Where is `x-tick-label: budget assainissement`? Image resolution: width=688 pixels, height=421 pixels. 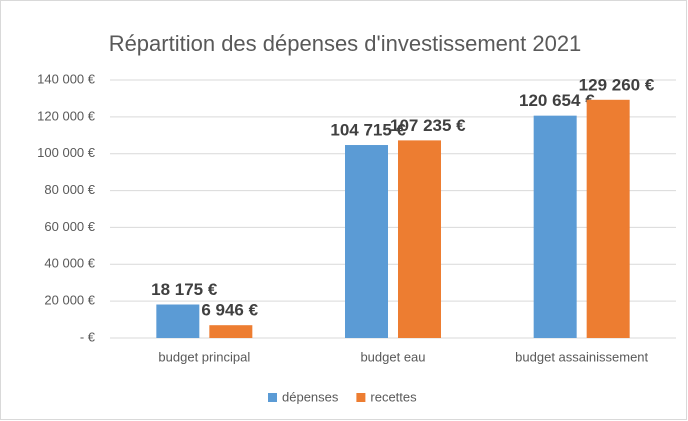 x-tick-label: budget assainissement is located at coordinates (581, 356).